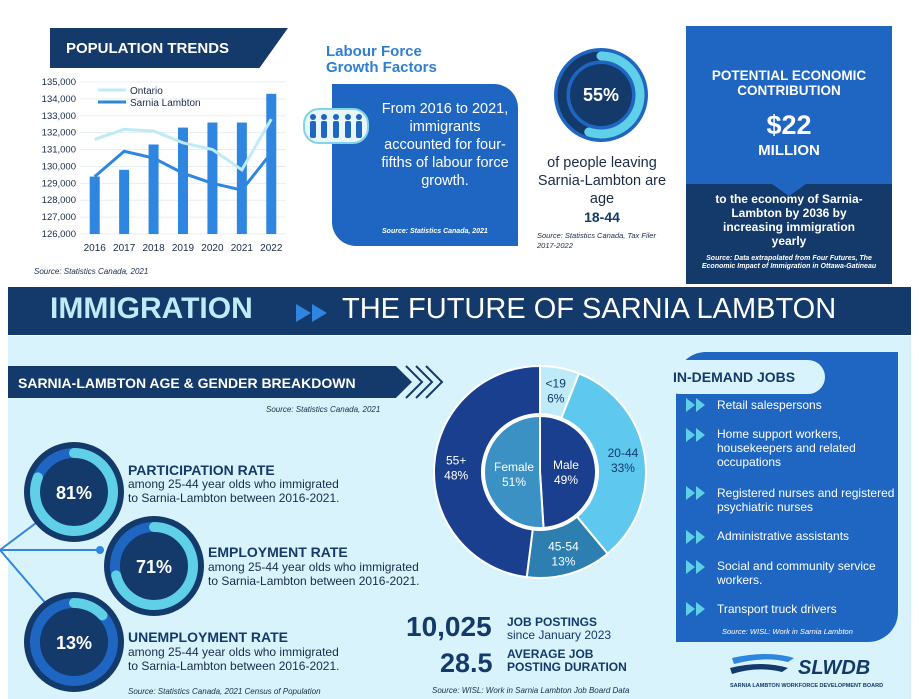  Describe the element at coordinates (789, 125) in the screenshot. I see `economic-amount: $22` at that location.